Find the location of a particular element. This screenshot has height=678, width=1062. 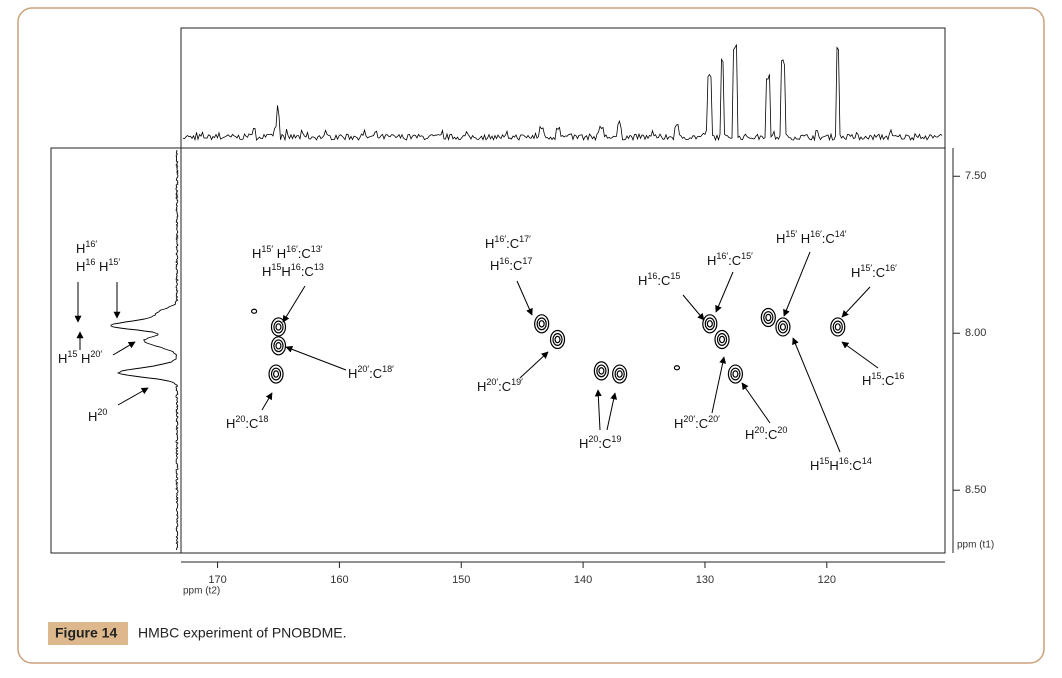

annotation: H20:C18 is located at coordinates (247, 422).